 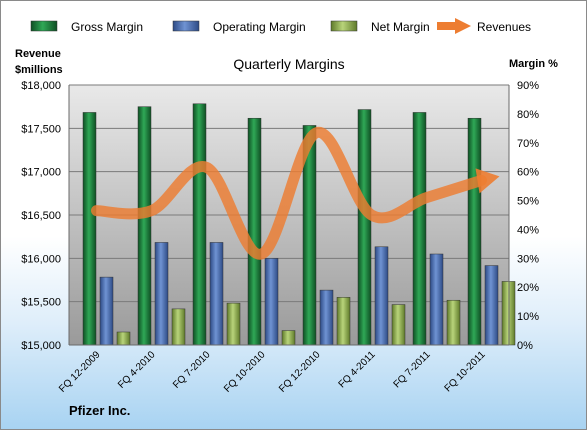 I want to click on right-tick-label: 50%, so click(x=528, y=202).